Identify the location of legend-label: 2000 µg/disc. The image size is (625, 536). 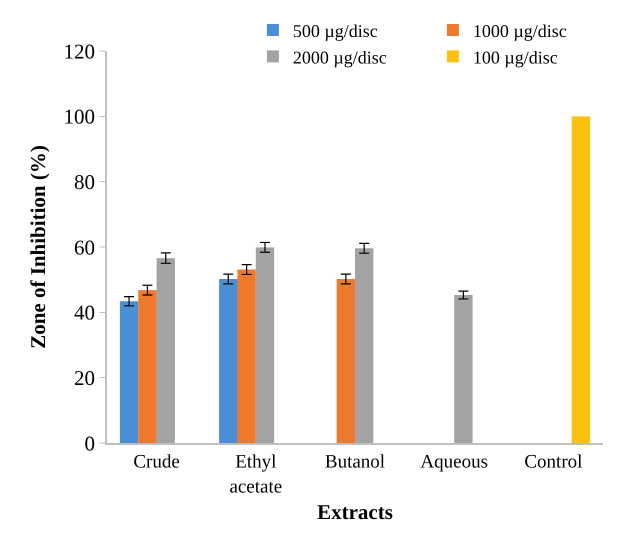
(339, 57).